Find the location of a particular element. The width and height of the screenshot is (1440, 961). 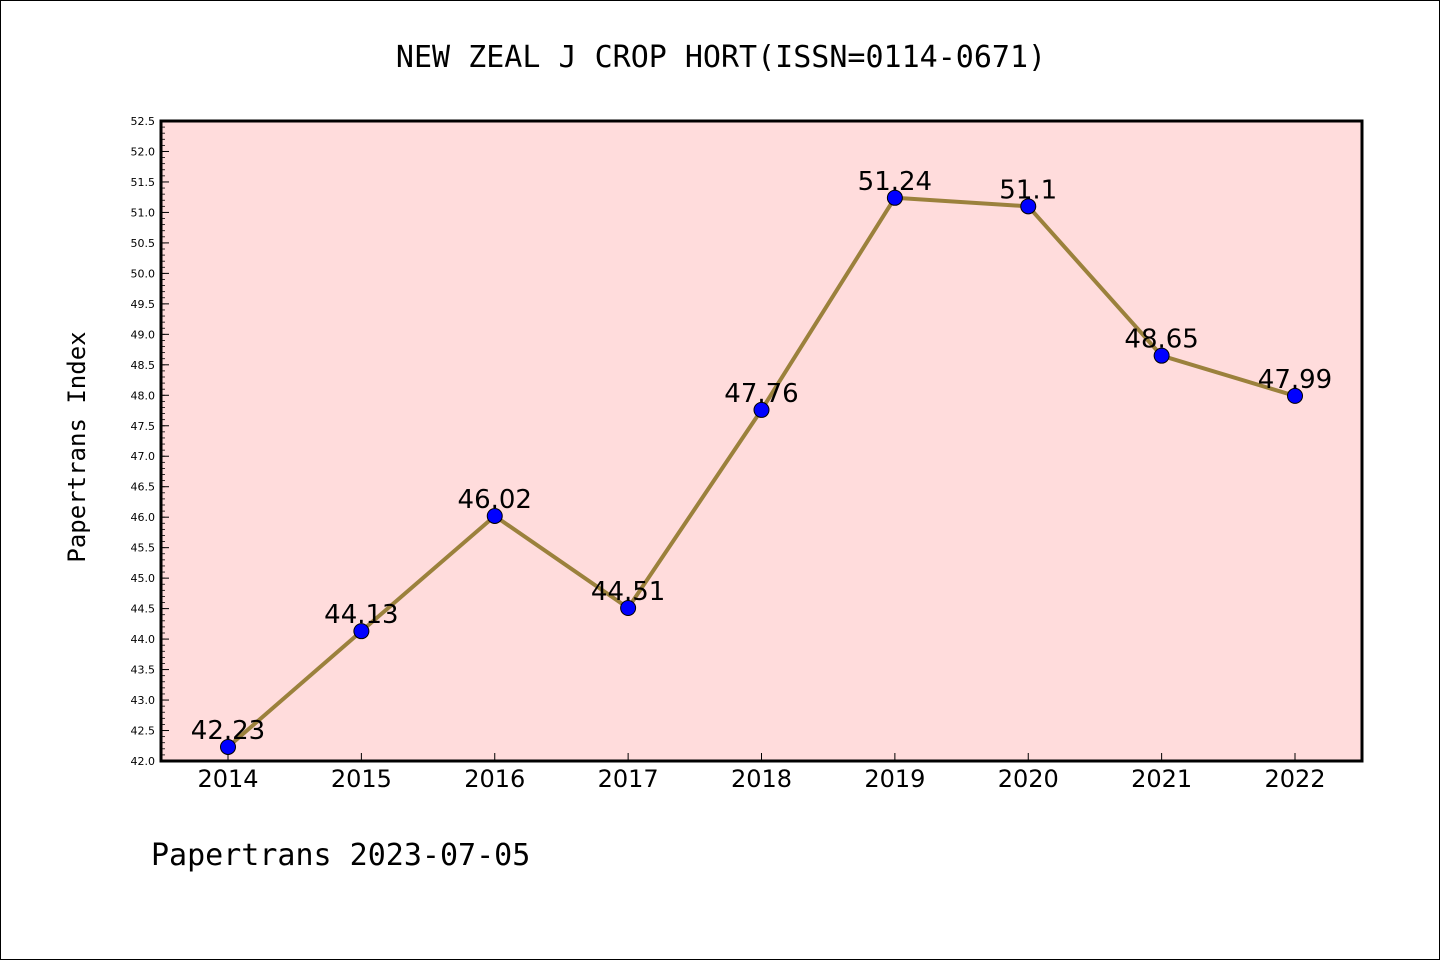

y-tick-label: 47.0 is located at coordinates (143, 456).